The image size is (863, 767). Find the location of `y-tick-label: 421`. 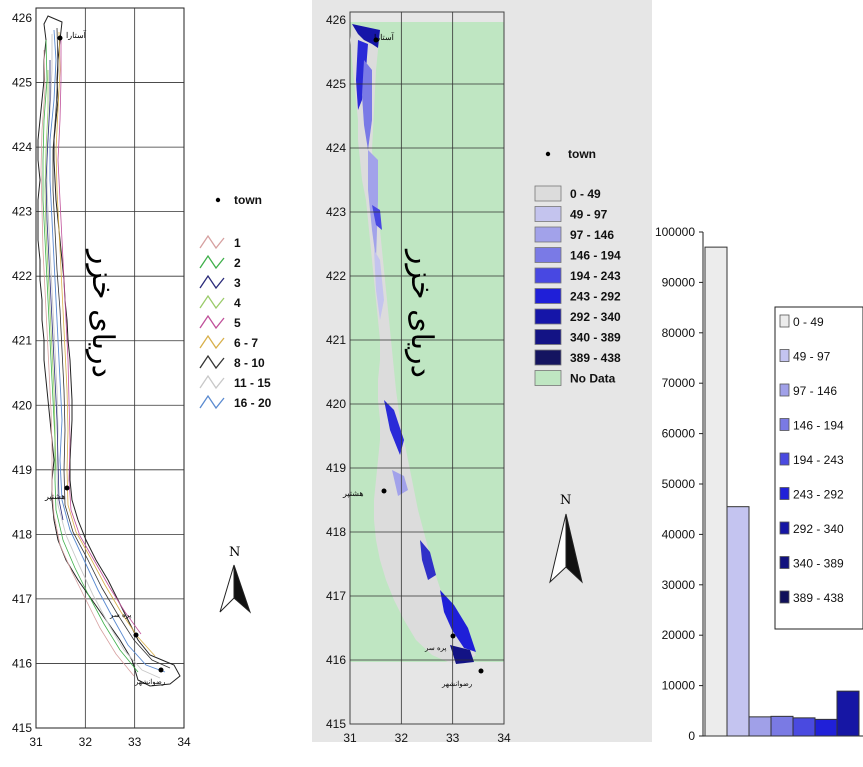

y-tick-label: 421 is located at coordinates (22, 341).